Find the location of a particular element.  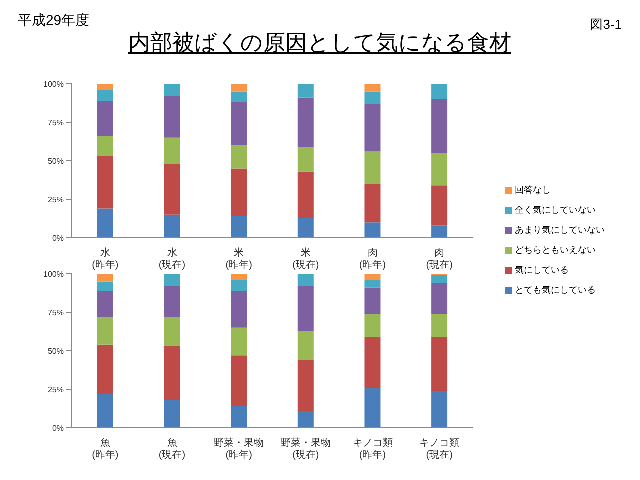

legend-label: 回答なし is located at coordinates (533, 190).